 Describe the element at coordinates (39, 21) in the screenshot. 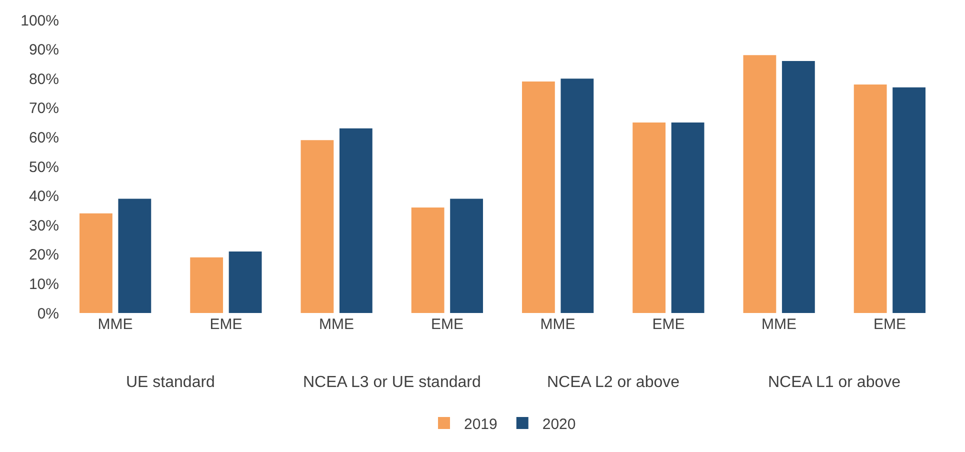

I see `y-tick-label: 100%` at that location.